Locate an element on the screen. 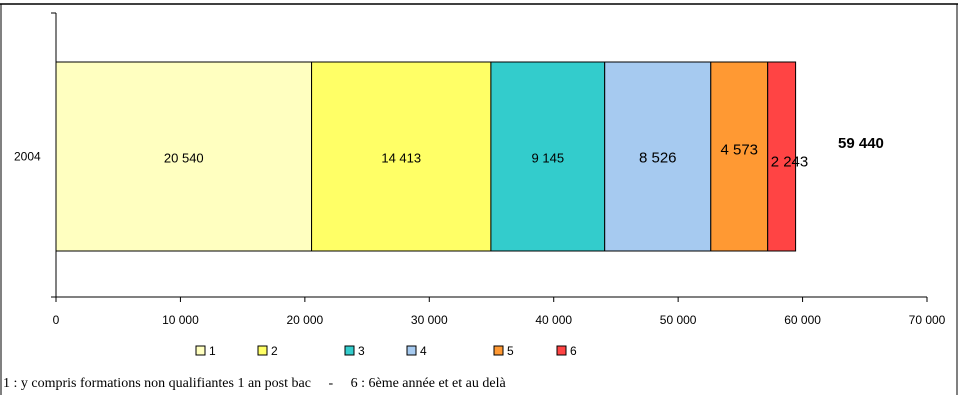 The height and width of the screenshot is (395, 958). legend-label-1: 1 is located at coordinates (212, 351).